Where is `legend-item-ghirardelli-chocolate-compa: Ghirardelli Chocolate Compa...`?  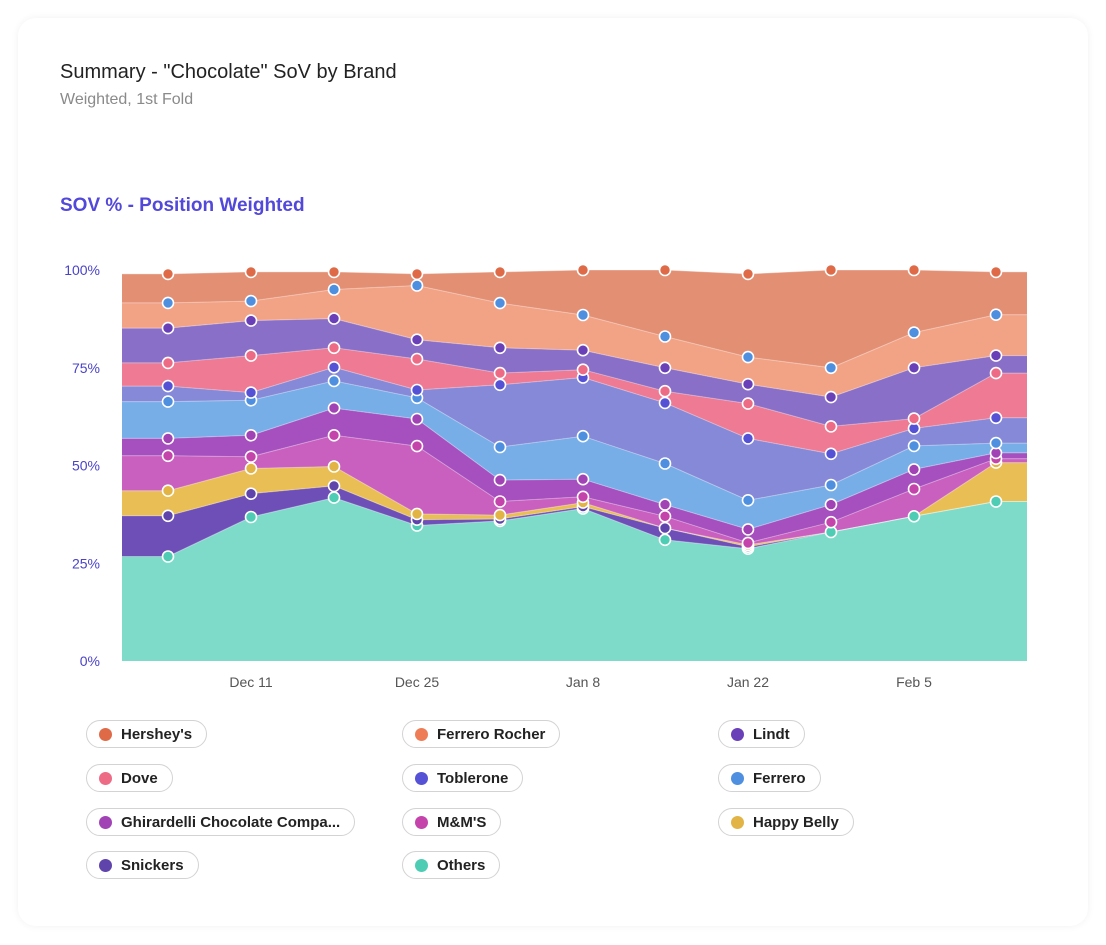 legend-item-ghirardelli-chocolate-compa: Ghirardelli Chocolate Compa... is located at coordinates (221, 822).